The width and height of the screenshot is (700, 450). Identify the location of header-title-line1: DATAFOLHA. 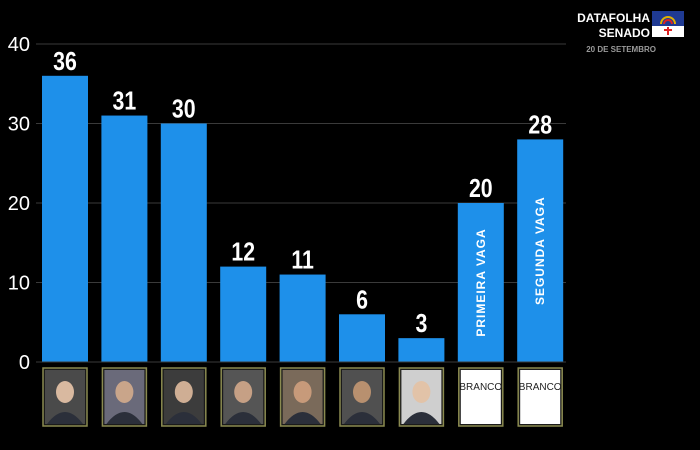
(613, 18).